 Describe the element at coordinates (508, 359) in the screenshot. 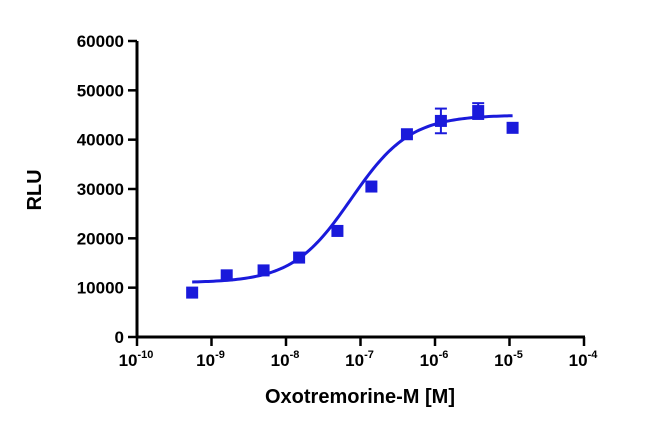

I see `x-tick-label: 10⁻⁵` at that location.